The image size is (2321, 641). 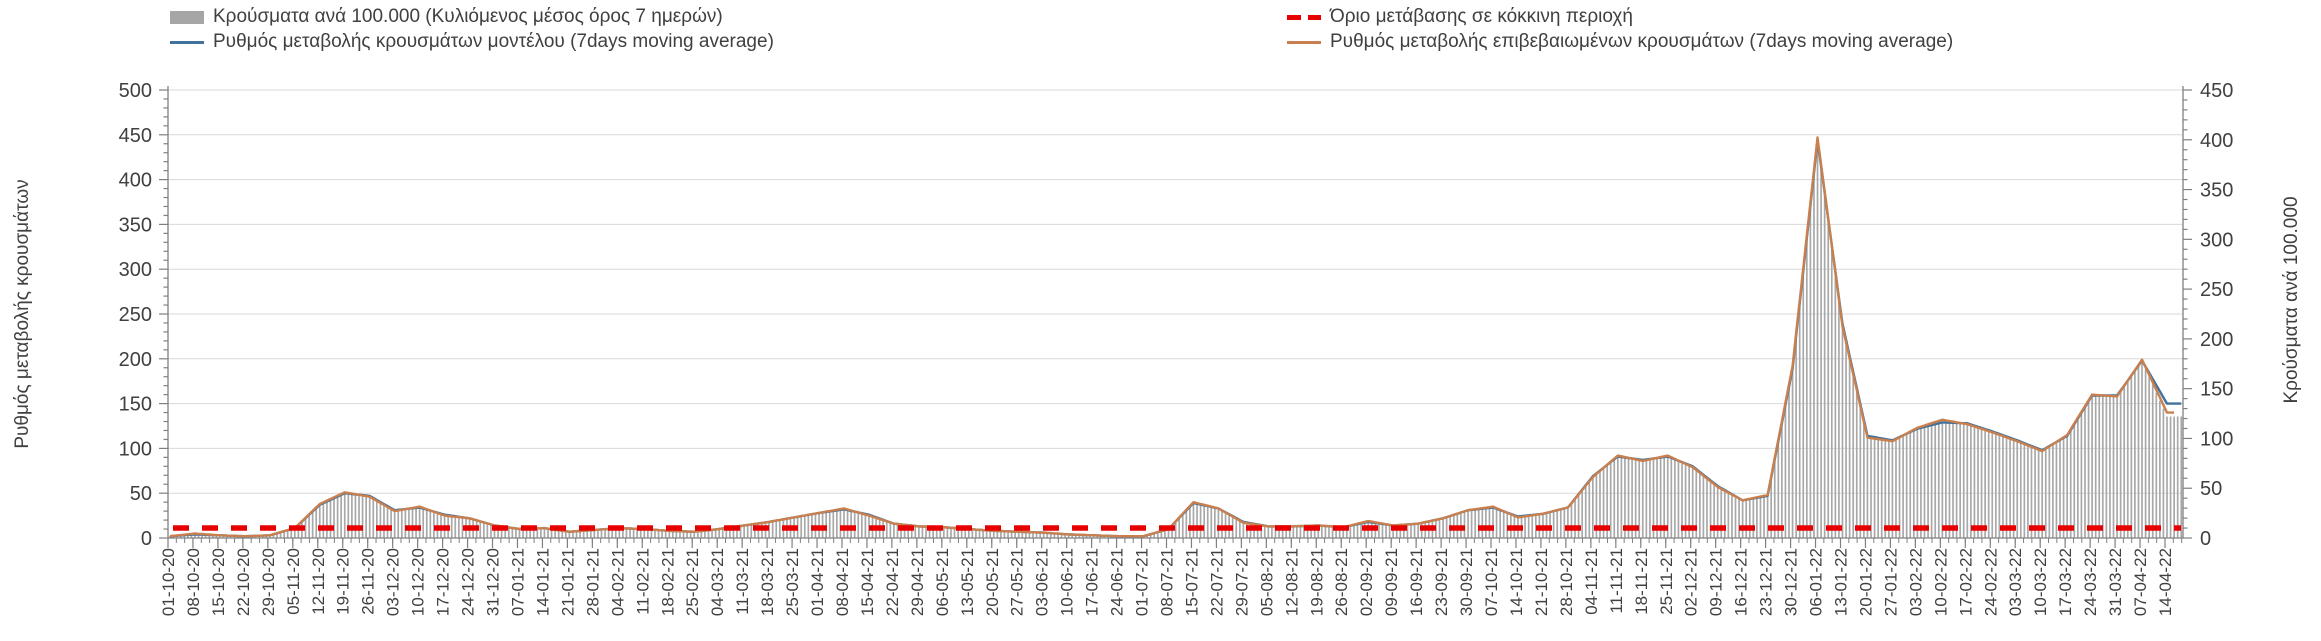 I want to click on x-axis-date-label: 31-12-20, so click(x=493, y=582).